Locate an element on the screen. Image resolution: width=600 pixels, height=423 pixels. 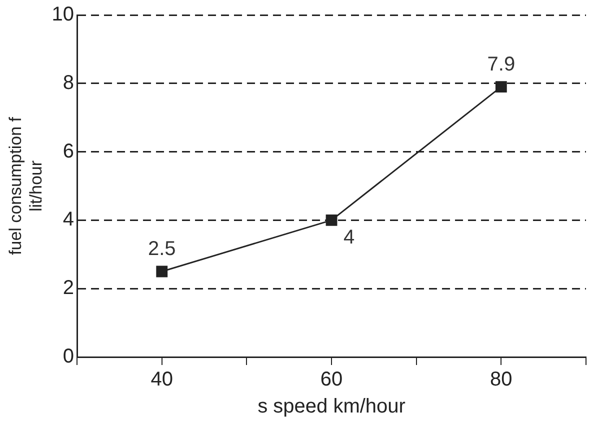
y-tick-label: 4 is located at coordinates (68, 219).